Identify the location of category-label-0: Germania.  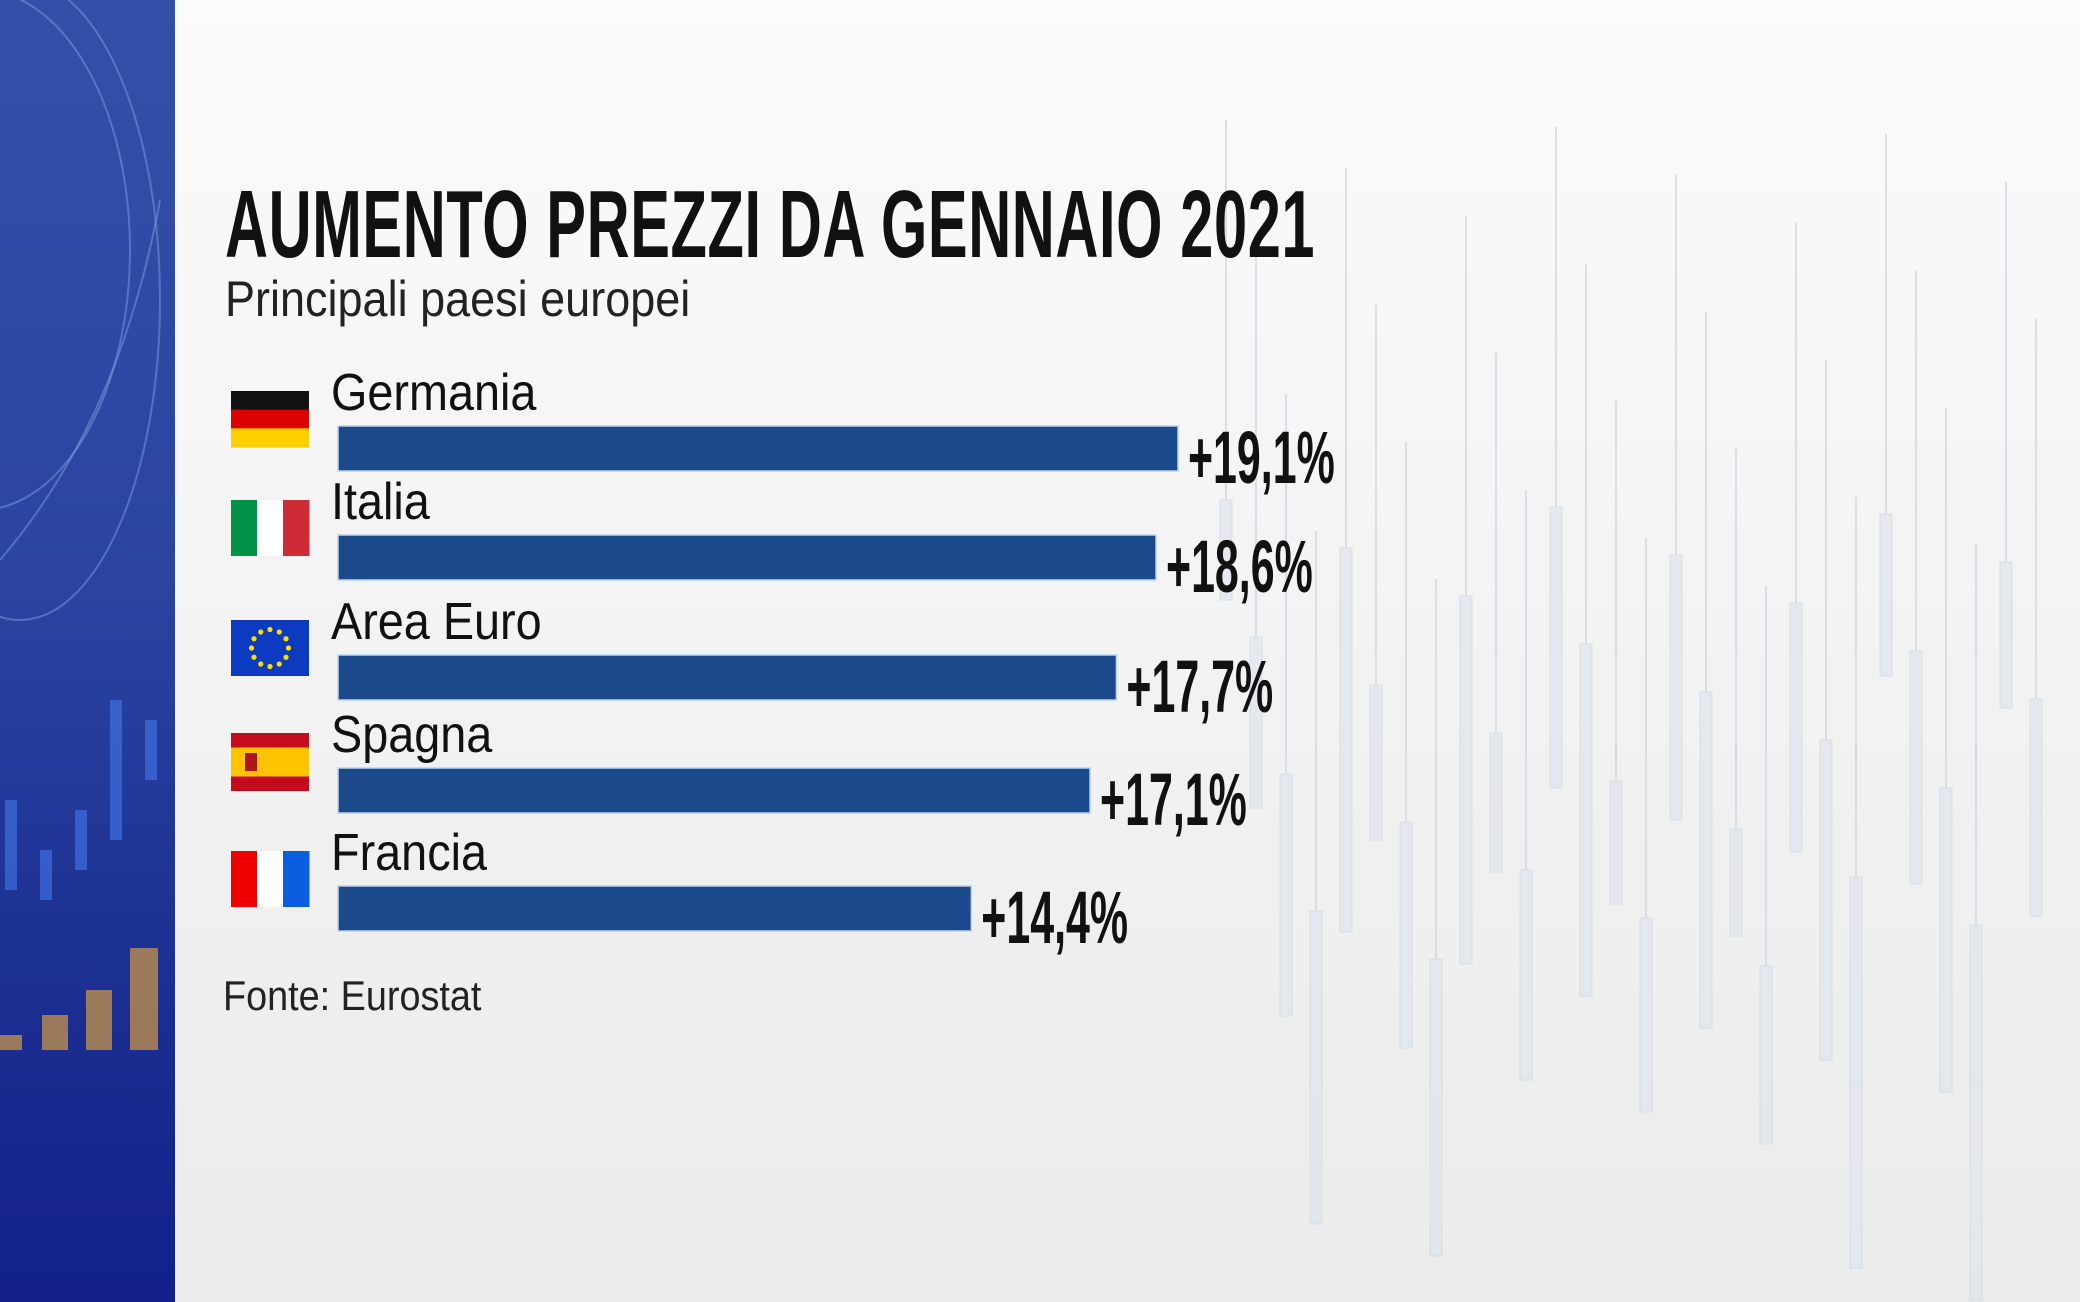
(434, 393).